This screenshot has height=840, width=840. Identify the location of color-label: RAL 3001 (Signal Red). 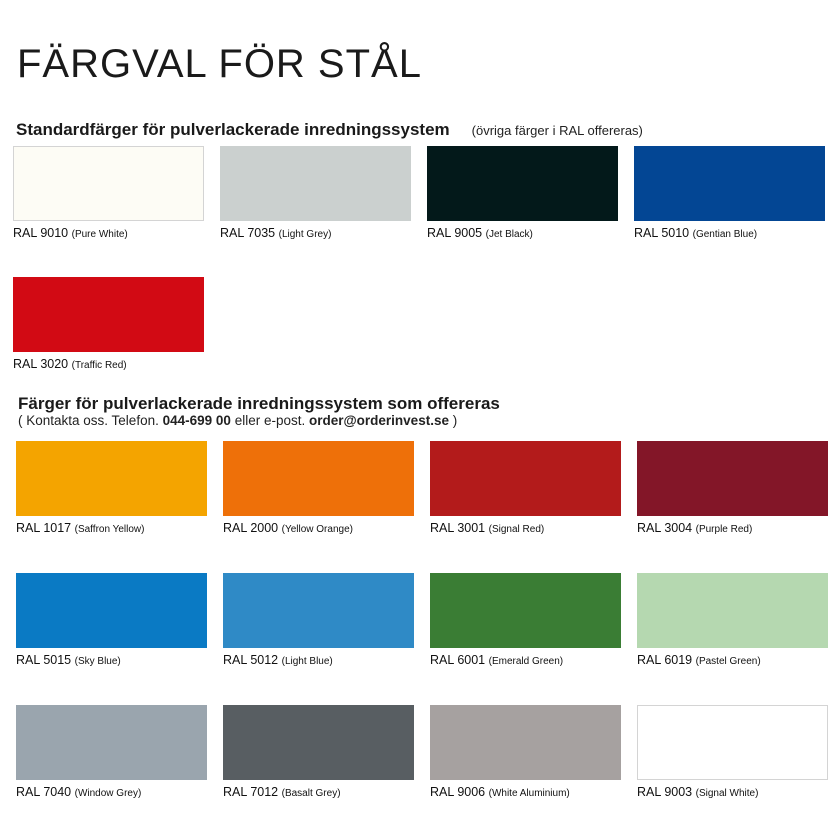
(525, 528).